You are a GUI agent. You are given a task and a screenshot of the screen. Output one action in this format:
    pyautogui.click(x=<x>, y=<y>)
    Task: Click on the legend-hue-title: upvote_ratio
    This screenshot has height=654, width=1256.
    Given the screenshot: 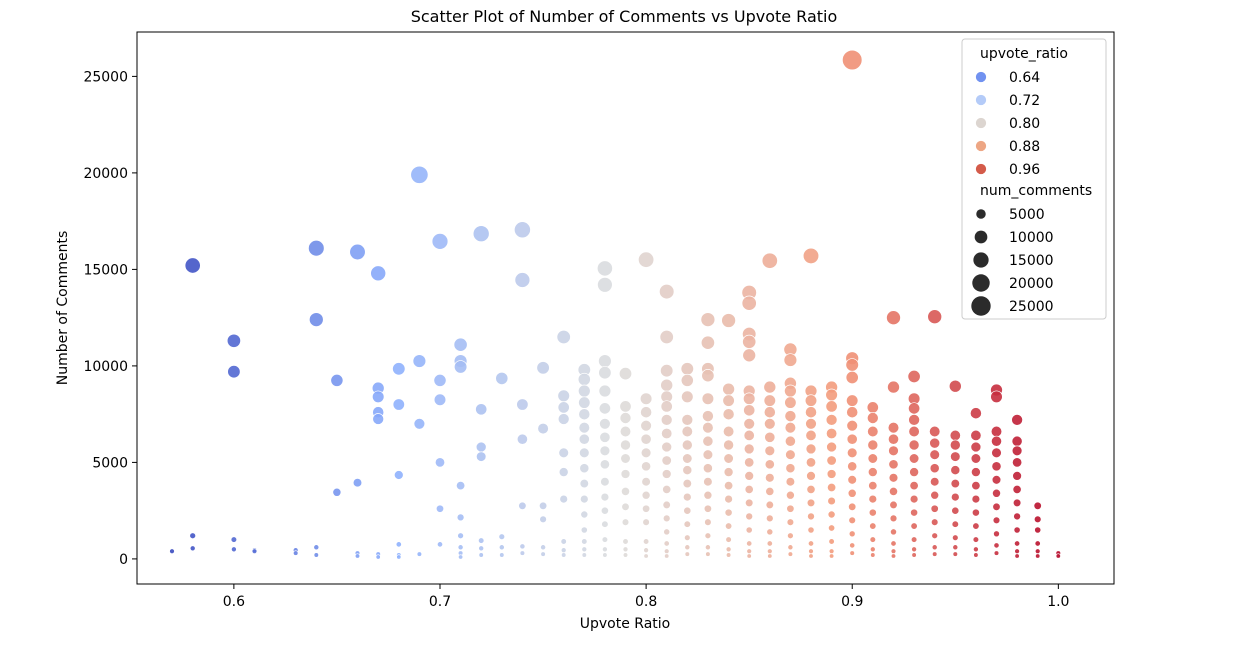 What is the action you would take?
    pyautogui.click(x=1024, y=54)
    